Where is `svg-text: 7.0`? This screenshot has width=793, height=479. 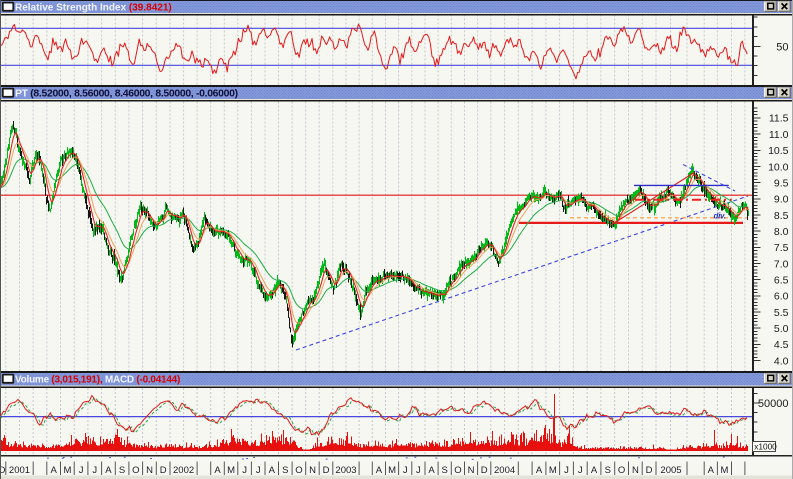 svg-text: 7.0 is located at coordinates (781, 264).